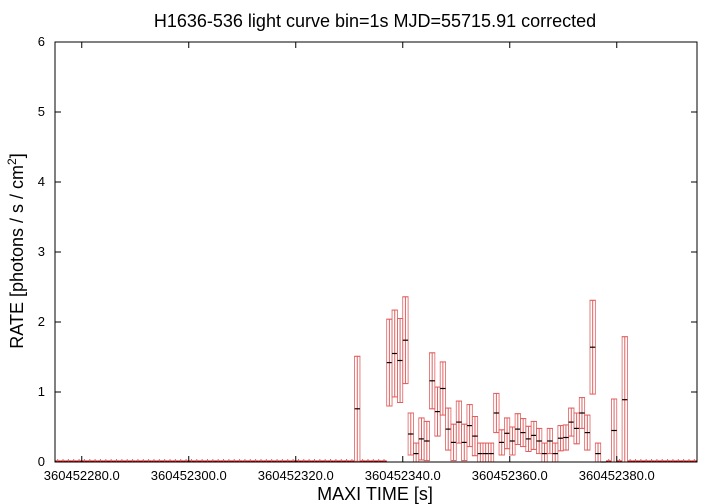 Image resolution: width=720 pixels, height=504 pixels. Describe the element at coordinates (41, 111) in the screenshot. I see `y-tick-label: 5` at that location.